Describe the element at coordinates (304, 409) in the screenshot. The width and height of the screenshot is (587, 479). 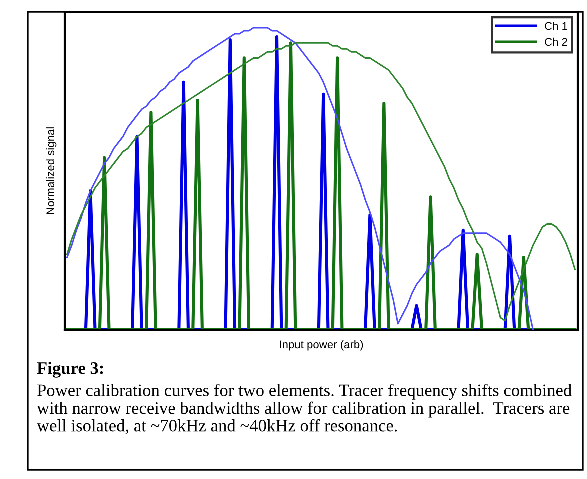
I see `text: Power calibration curves for two elements. Tracer frequency shifts combined with narrow receive bandwidths allow for calibration in parallel. Tracers are well isolated, at ~70kHz and ~40kHz off resonance.` at that location.